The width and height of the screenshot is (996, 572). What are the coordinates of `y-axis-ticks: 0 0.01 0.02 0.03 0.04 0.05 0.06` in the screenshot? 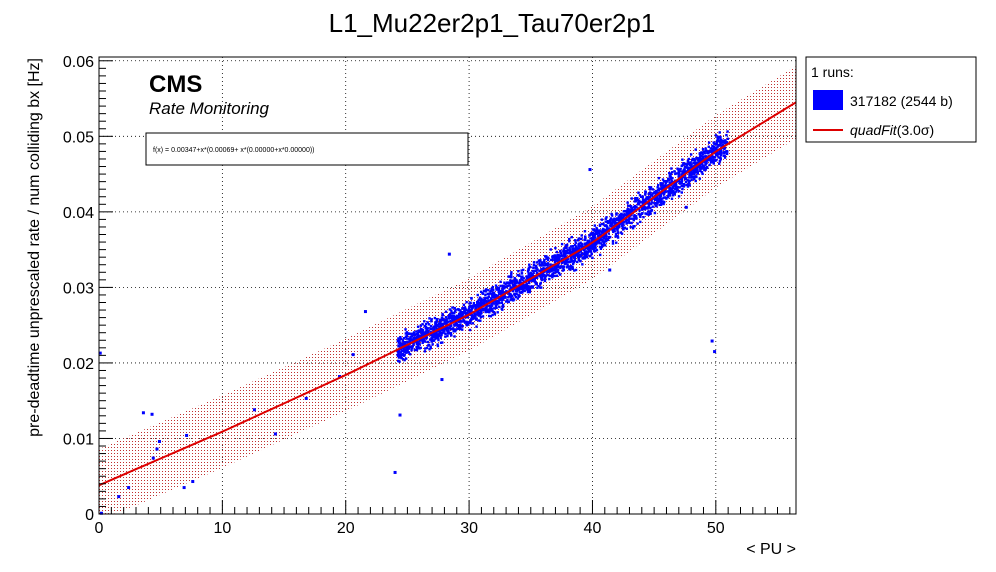 It's located at (88, 289).